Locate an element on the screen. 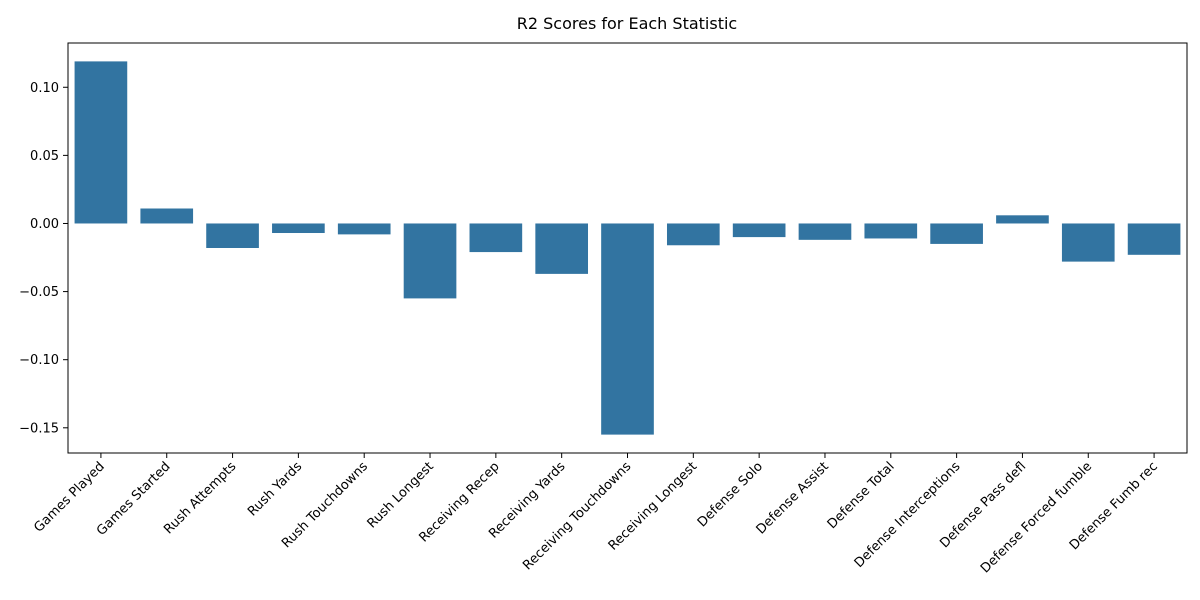 This screenshot has width=1200, height=600. bar-defense-forced-fumble is located at coordinates (1088, 242).